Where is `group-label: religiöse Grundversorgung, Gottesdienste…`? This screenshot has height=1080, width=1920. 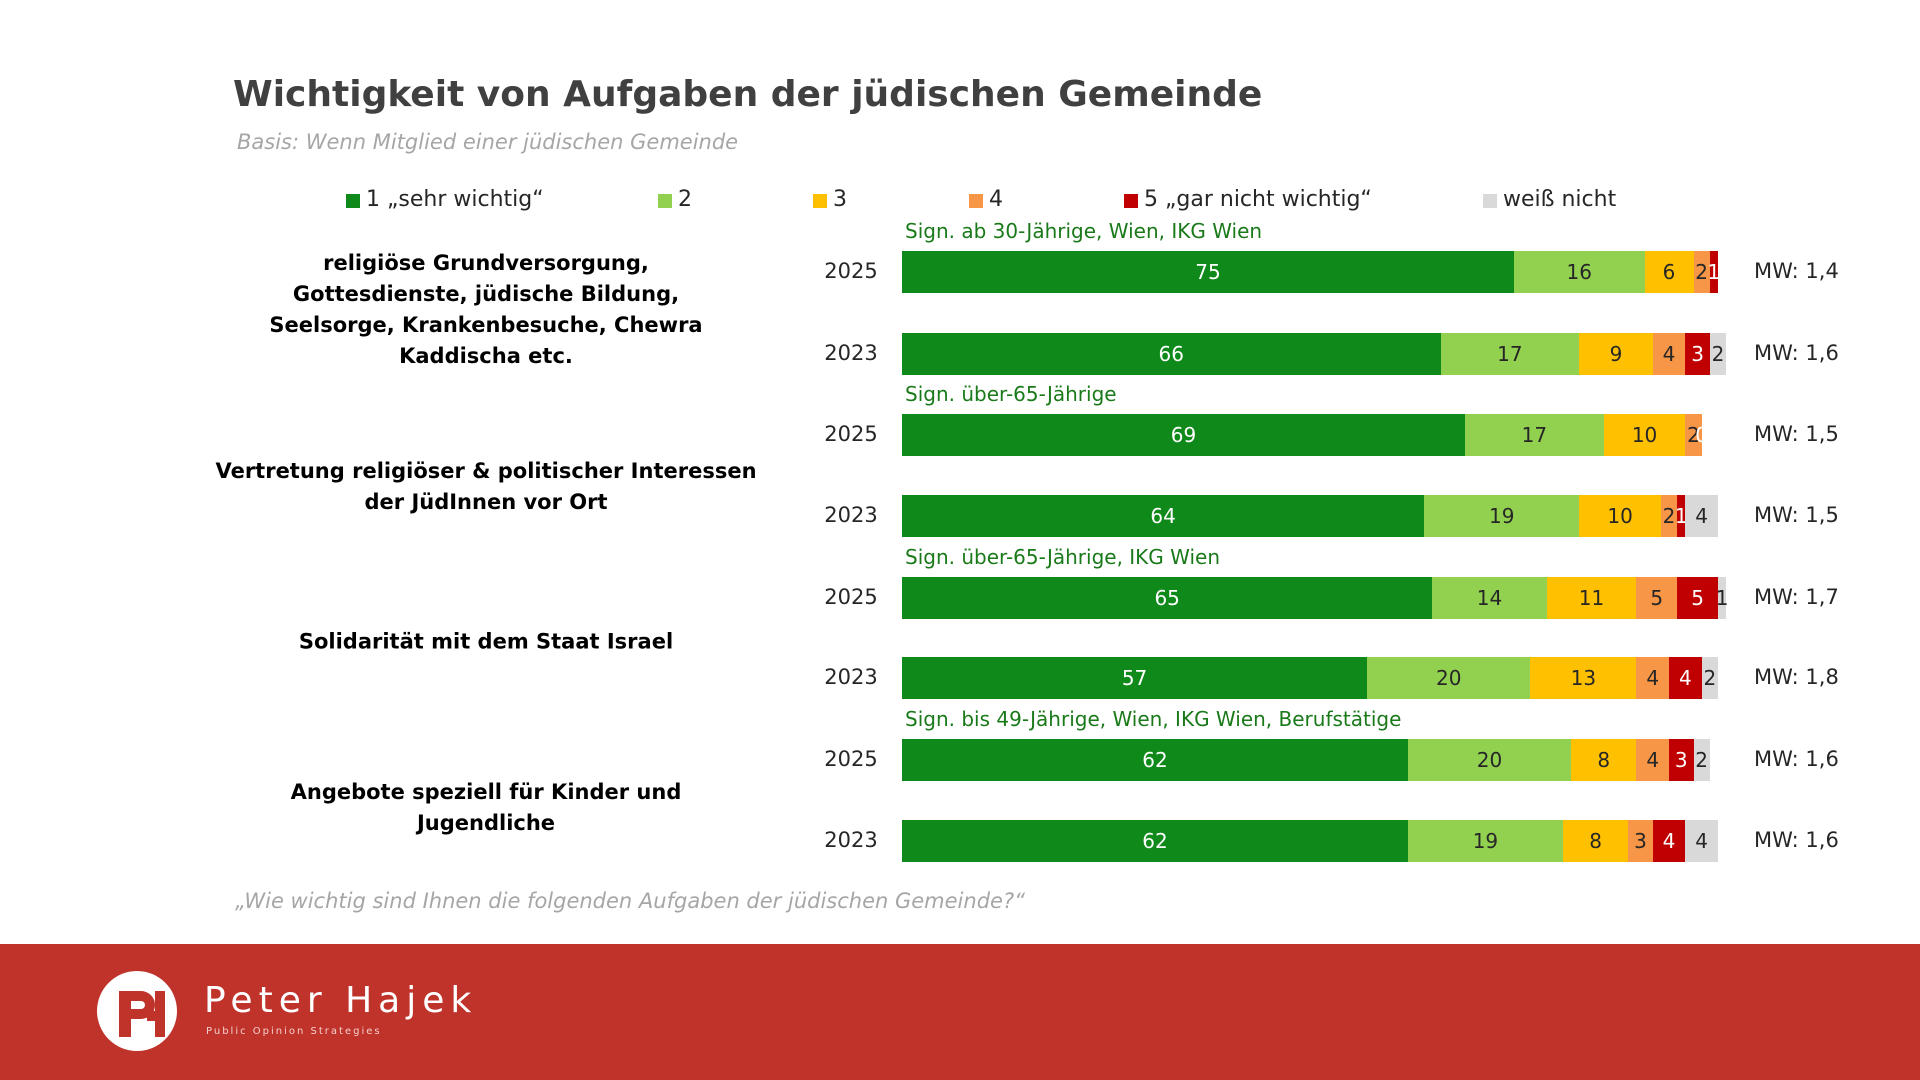
group-label: religiöse Grundversorgung, Gottesdienste… is located at coordinates (486, 309).